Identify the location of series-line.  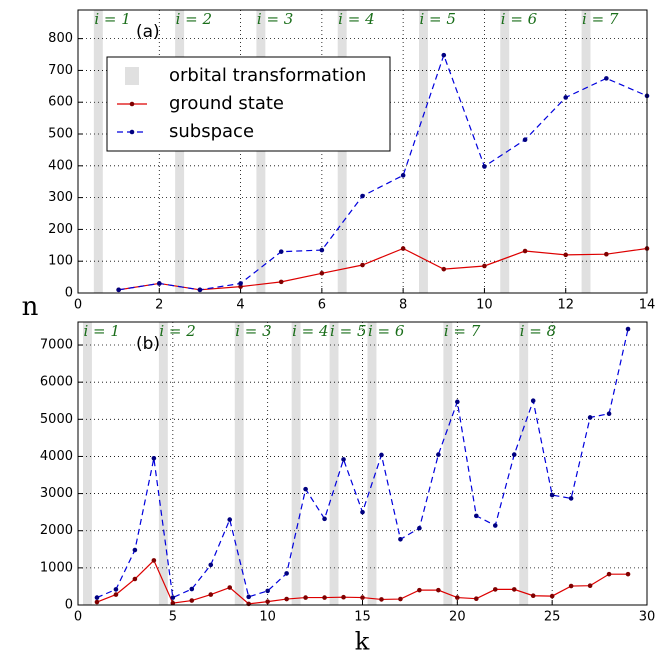
(383, 269).